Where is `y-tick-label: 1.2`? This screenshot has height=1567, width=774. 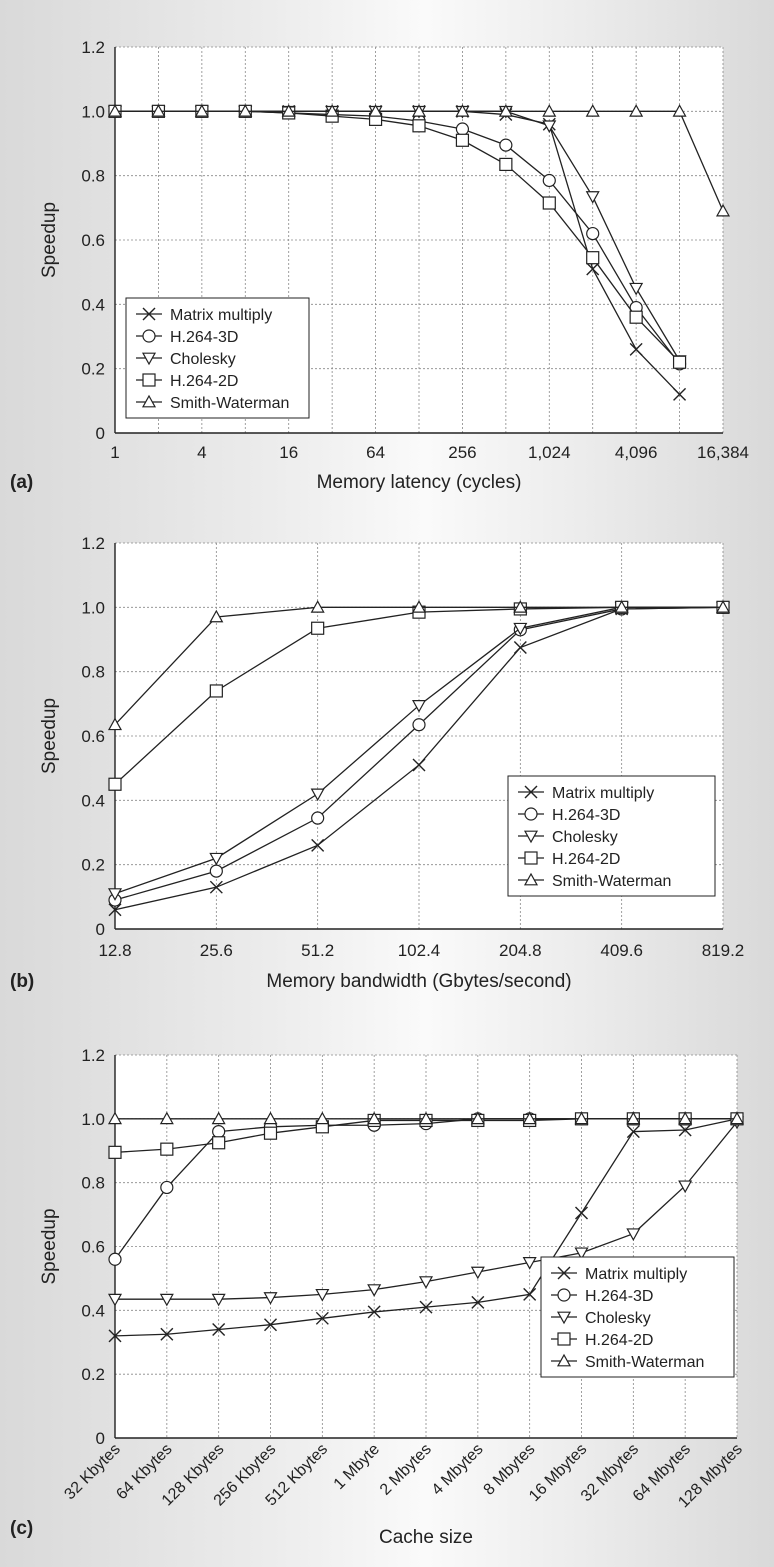
y-tick-label: 1.2 is located at coordinates (93, 1055).